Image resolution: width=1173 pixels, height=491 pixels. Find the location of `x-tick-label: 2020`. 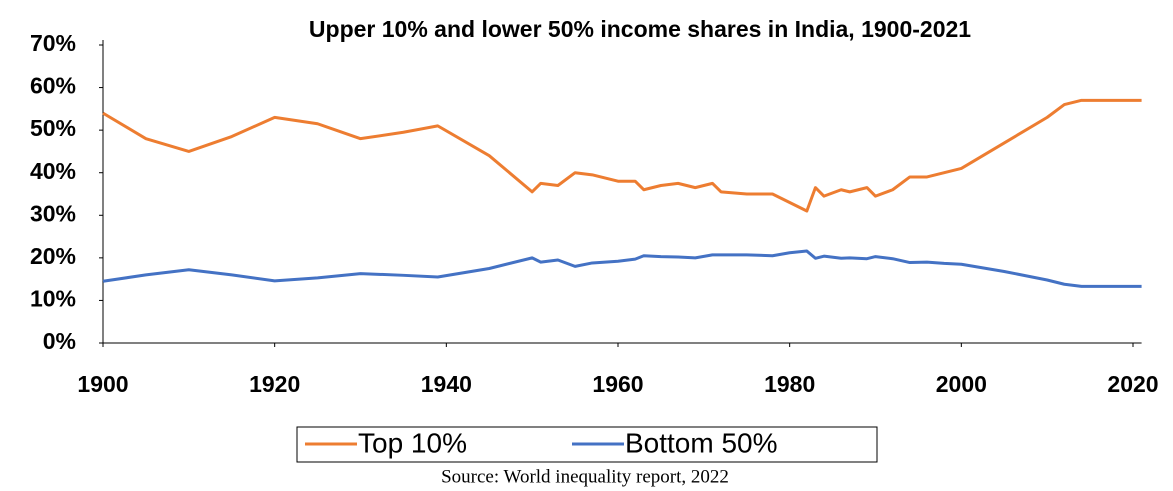

x-tick-label: 2020 is located at coordinates (1132, 384).